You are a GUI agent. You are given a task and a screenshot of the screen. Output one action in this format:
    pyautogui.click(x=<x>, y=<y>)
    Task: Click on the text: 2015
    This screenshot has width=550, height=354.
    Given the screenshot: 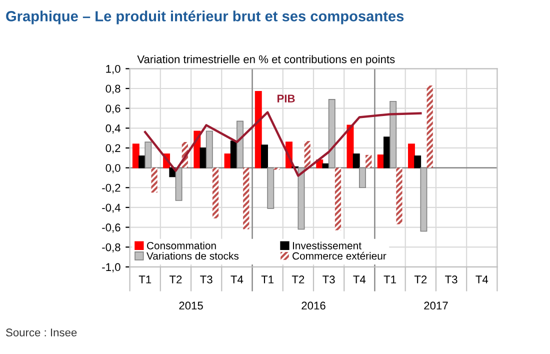 What is the action you would take?
    pyautogui.click(x=191, y=306)
    